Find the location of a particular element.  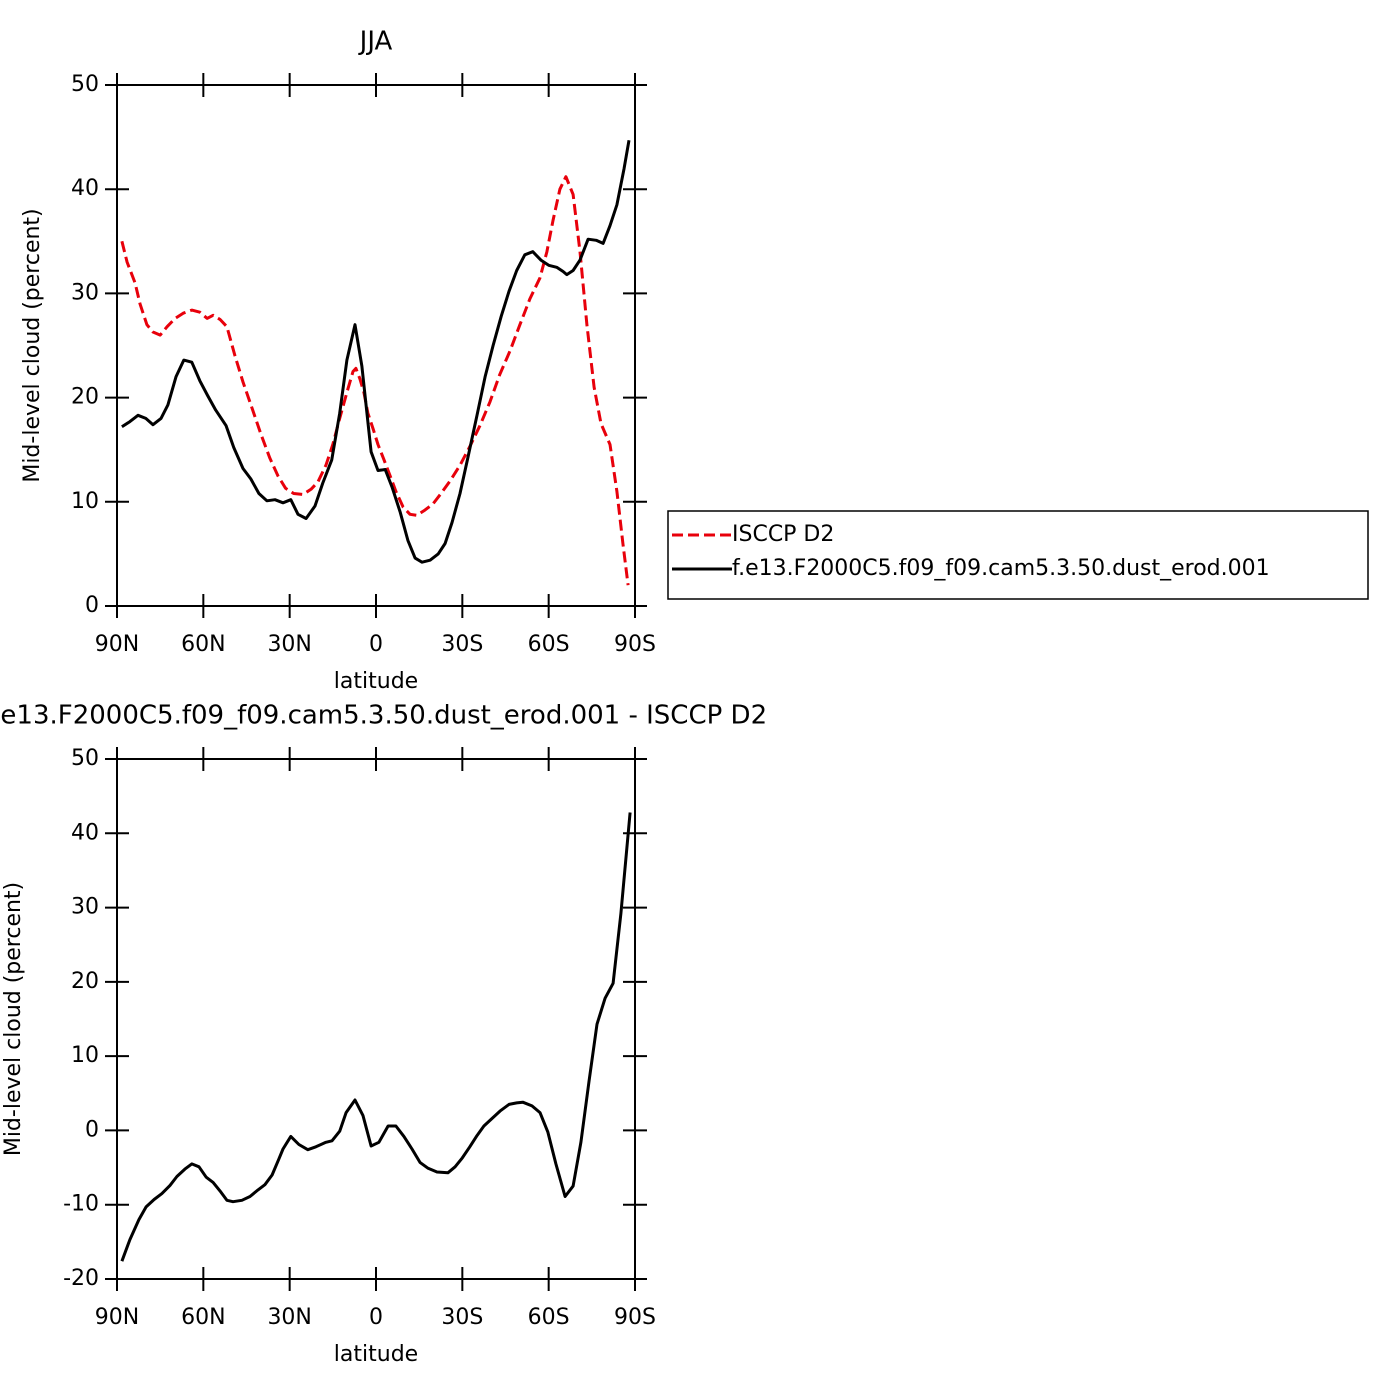

y-tick-label: -10 is located at coordinates (81, 1204).